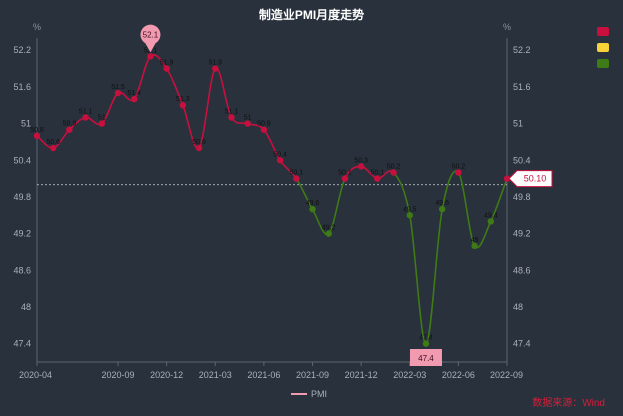  Describe the element at coordinates (603, 31) in the screenshot. I see `legend-swatch-red` at that location.